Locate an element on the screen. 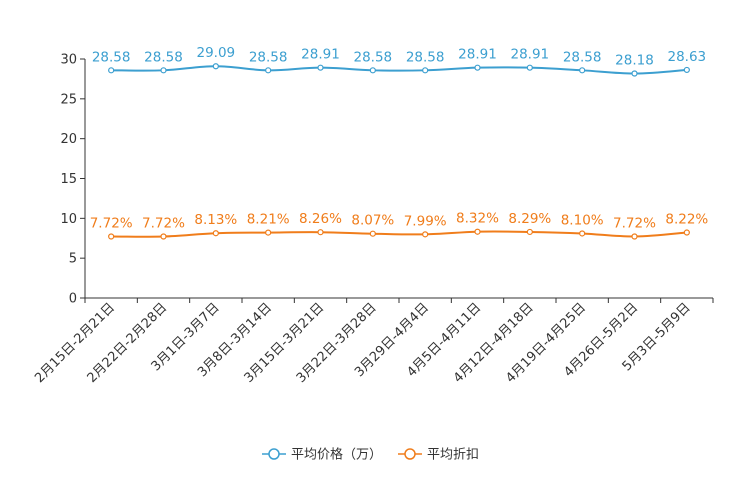 This screenshot has height=496, width=744. data-label: 8.21% is located at coordinates (268, 220).